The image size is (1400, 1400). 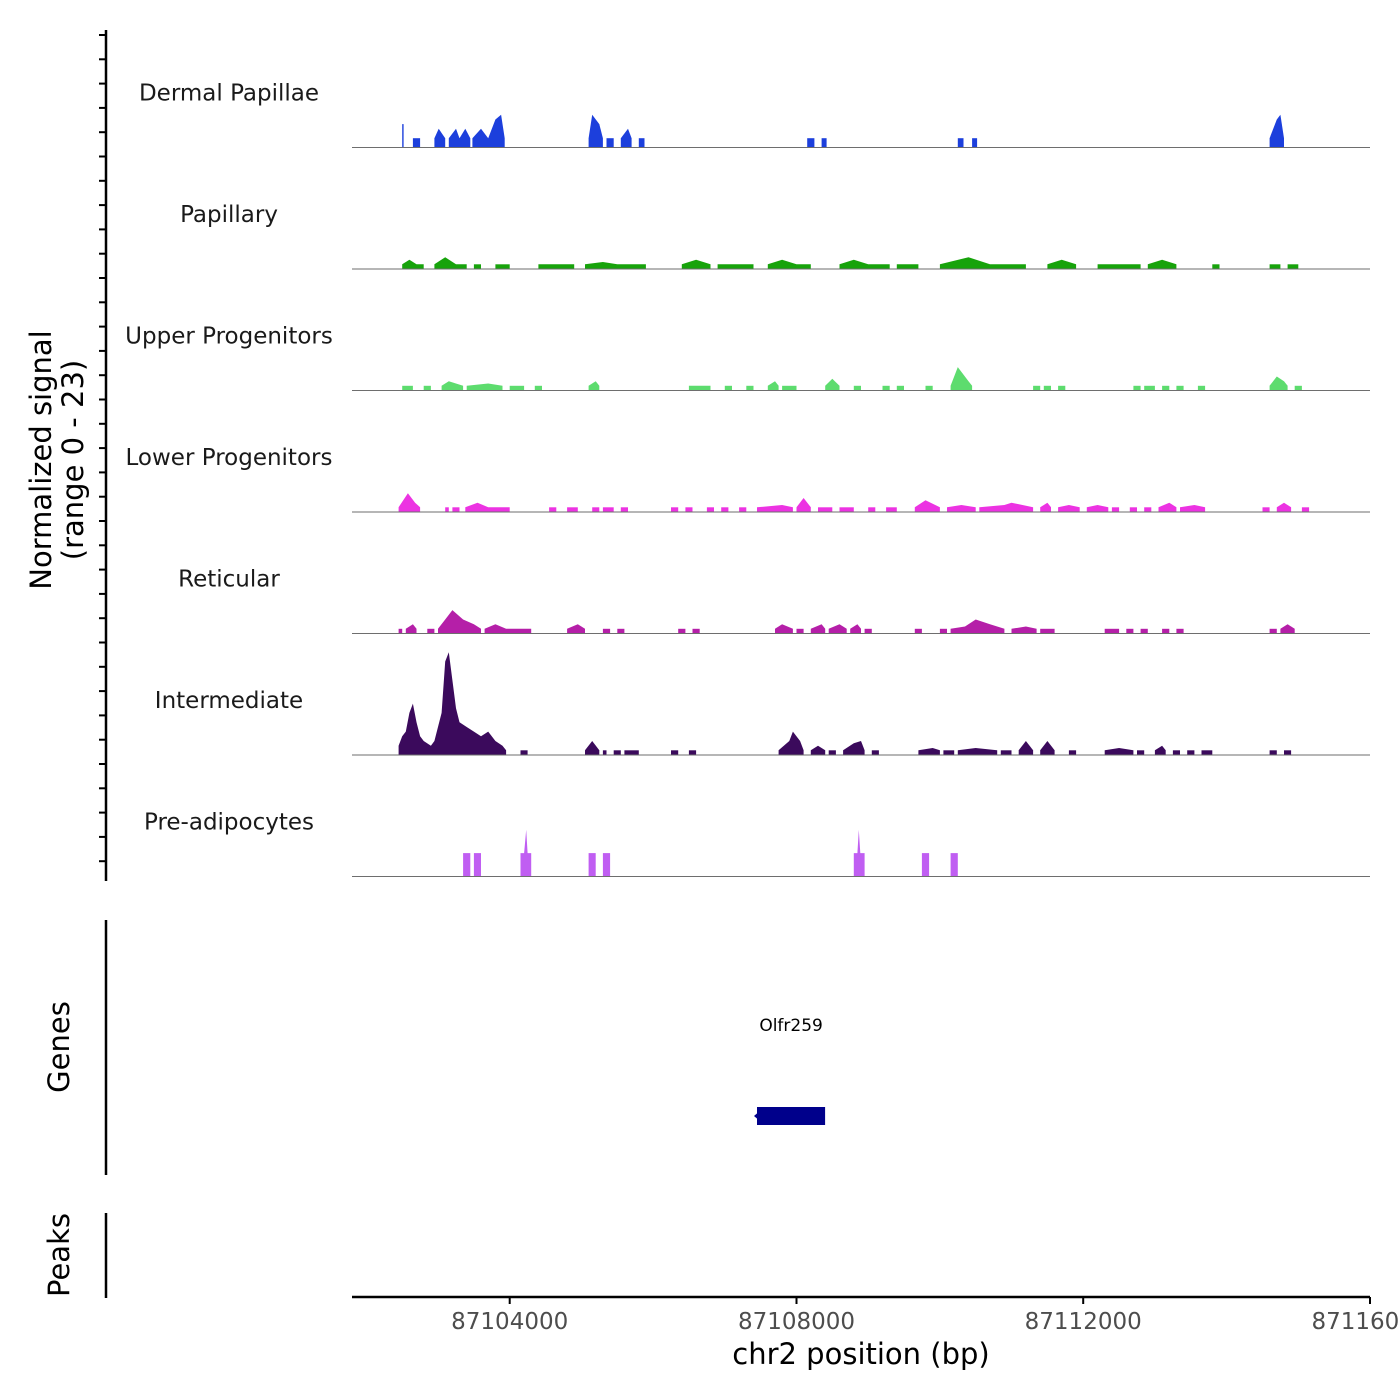 I want to click on track-lower-progenitors: Lower Progenitors, so click(x=748, y=479).